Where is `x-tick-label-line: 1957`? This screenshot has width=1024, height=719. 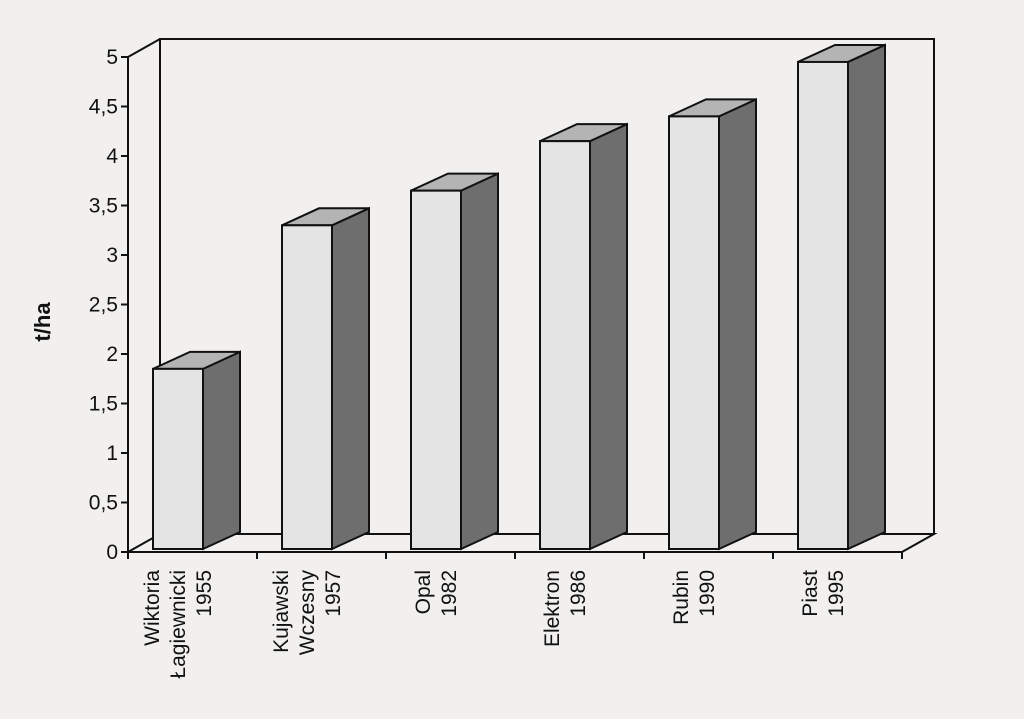 x-tick-label-line: 1957 is located at coordinates (333, 593).